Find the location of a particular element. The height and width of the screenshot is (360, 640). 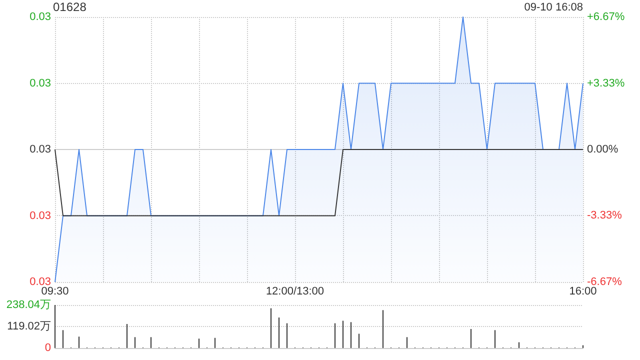

x-tick-label: 12:00/13:00 is located at coordinates (295, 292).